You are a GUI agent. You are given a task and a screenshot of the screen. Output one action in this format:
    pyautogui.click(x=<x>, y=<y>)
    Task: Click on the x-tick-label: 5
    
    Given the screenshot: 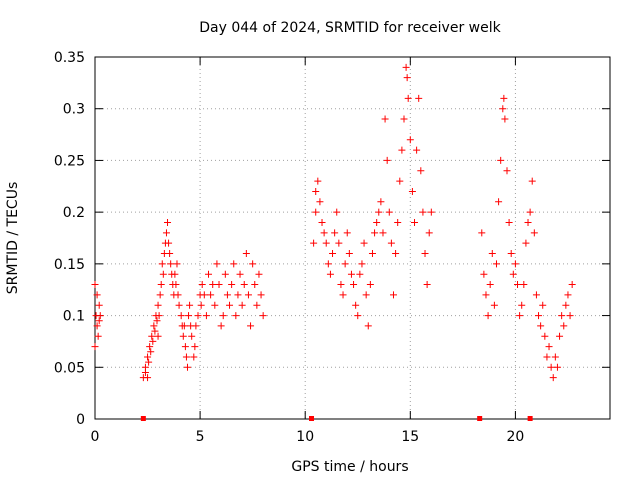 What is the action you would take?
    pyautogui.click(x=200, y=437)
    